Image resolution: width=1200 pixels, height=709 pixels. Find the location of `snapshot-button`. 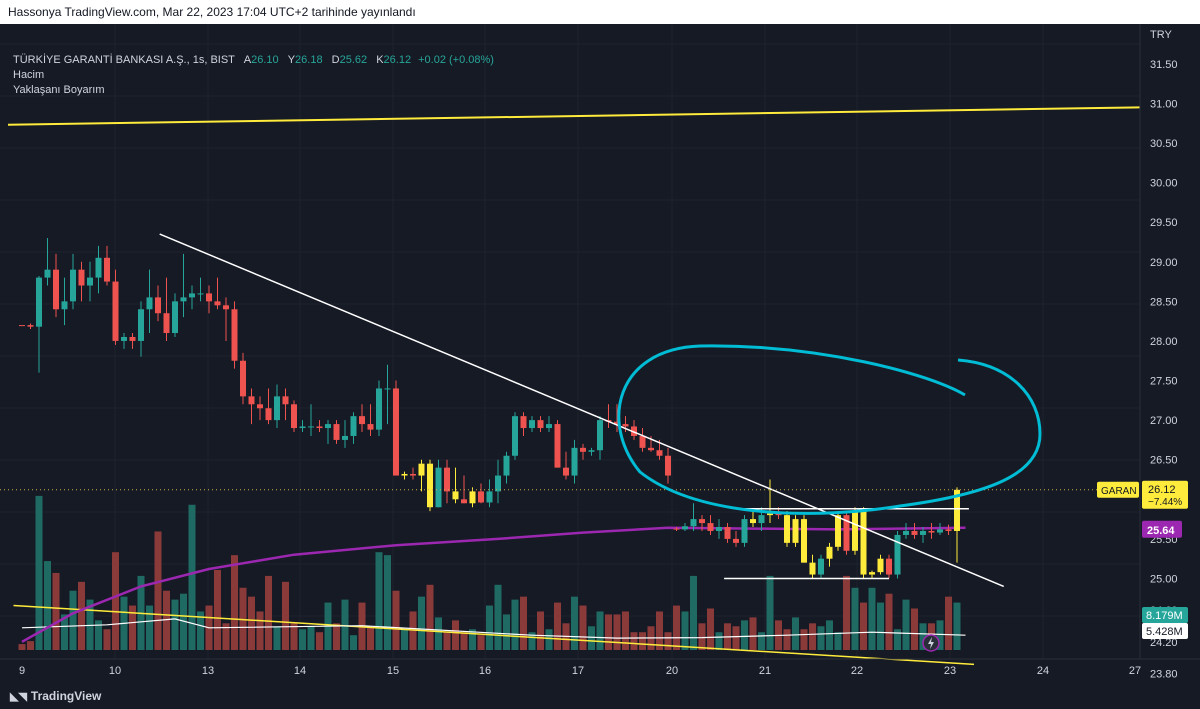

snapshot-button is located at coordinates (931, 643).